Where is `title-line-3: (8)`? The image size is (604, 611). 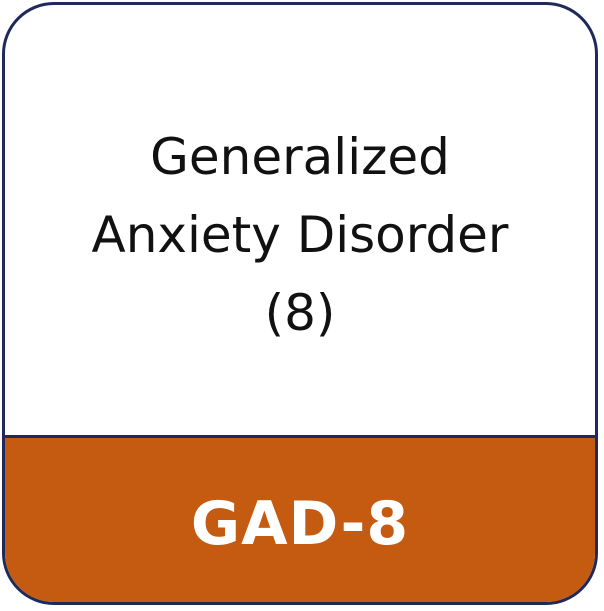 title-line-3: (8) is located at coordinates (300, 313).